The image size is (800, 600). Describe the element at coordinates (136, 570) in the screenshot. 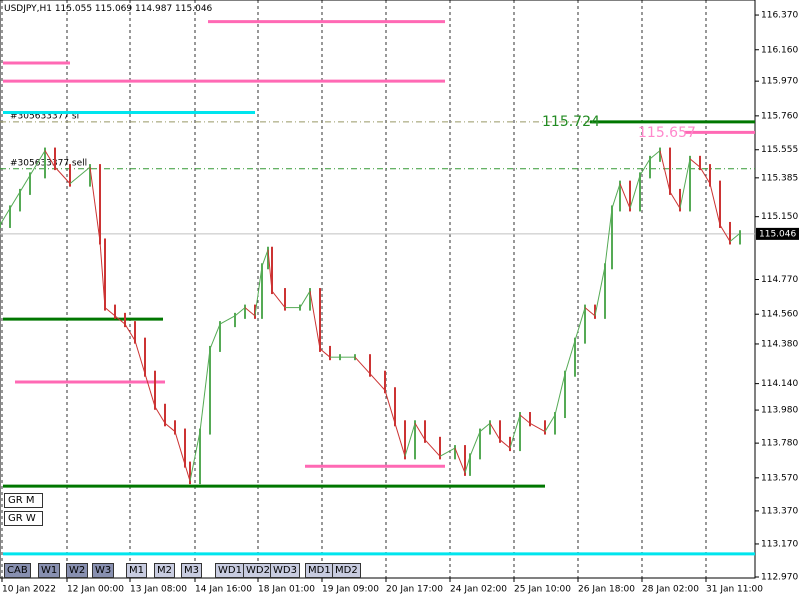

I see `timeframe-button: M1` at that location.